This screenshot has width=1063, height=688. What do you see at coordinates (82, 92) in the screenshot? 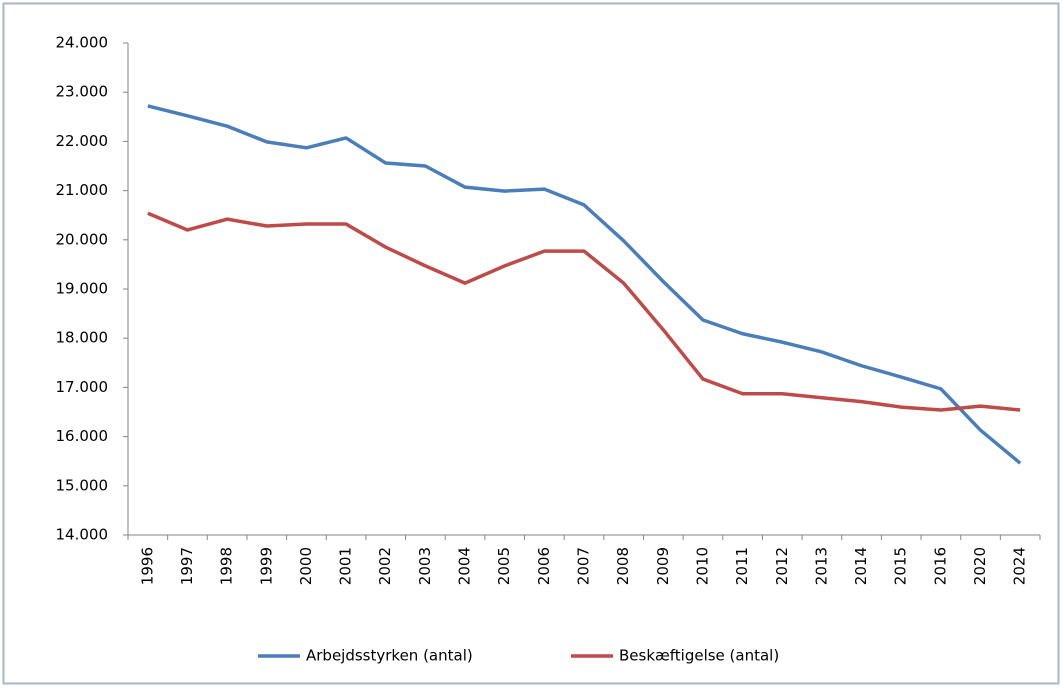
I see `y-tick-label: 23.000` at bounding box center [82, 92].